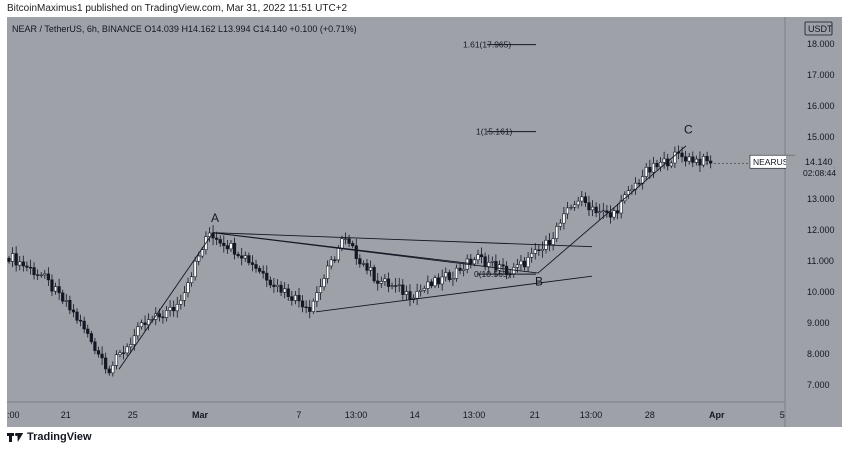  I want to click on x-tick-label: 13:00, so click(474, 415).